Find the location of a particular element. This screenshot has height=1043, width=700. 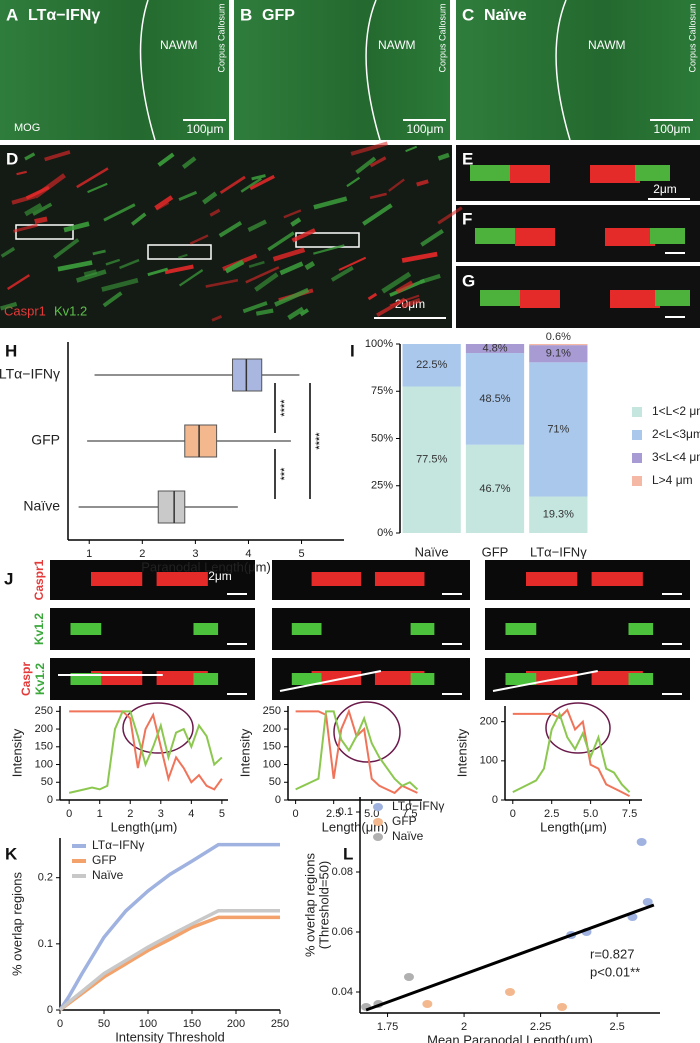

y-tick-label: GFP is located at coordinates (45, 440).